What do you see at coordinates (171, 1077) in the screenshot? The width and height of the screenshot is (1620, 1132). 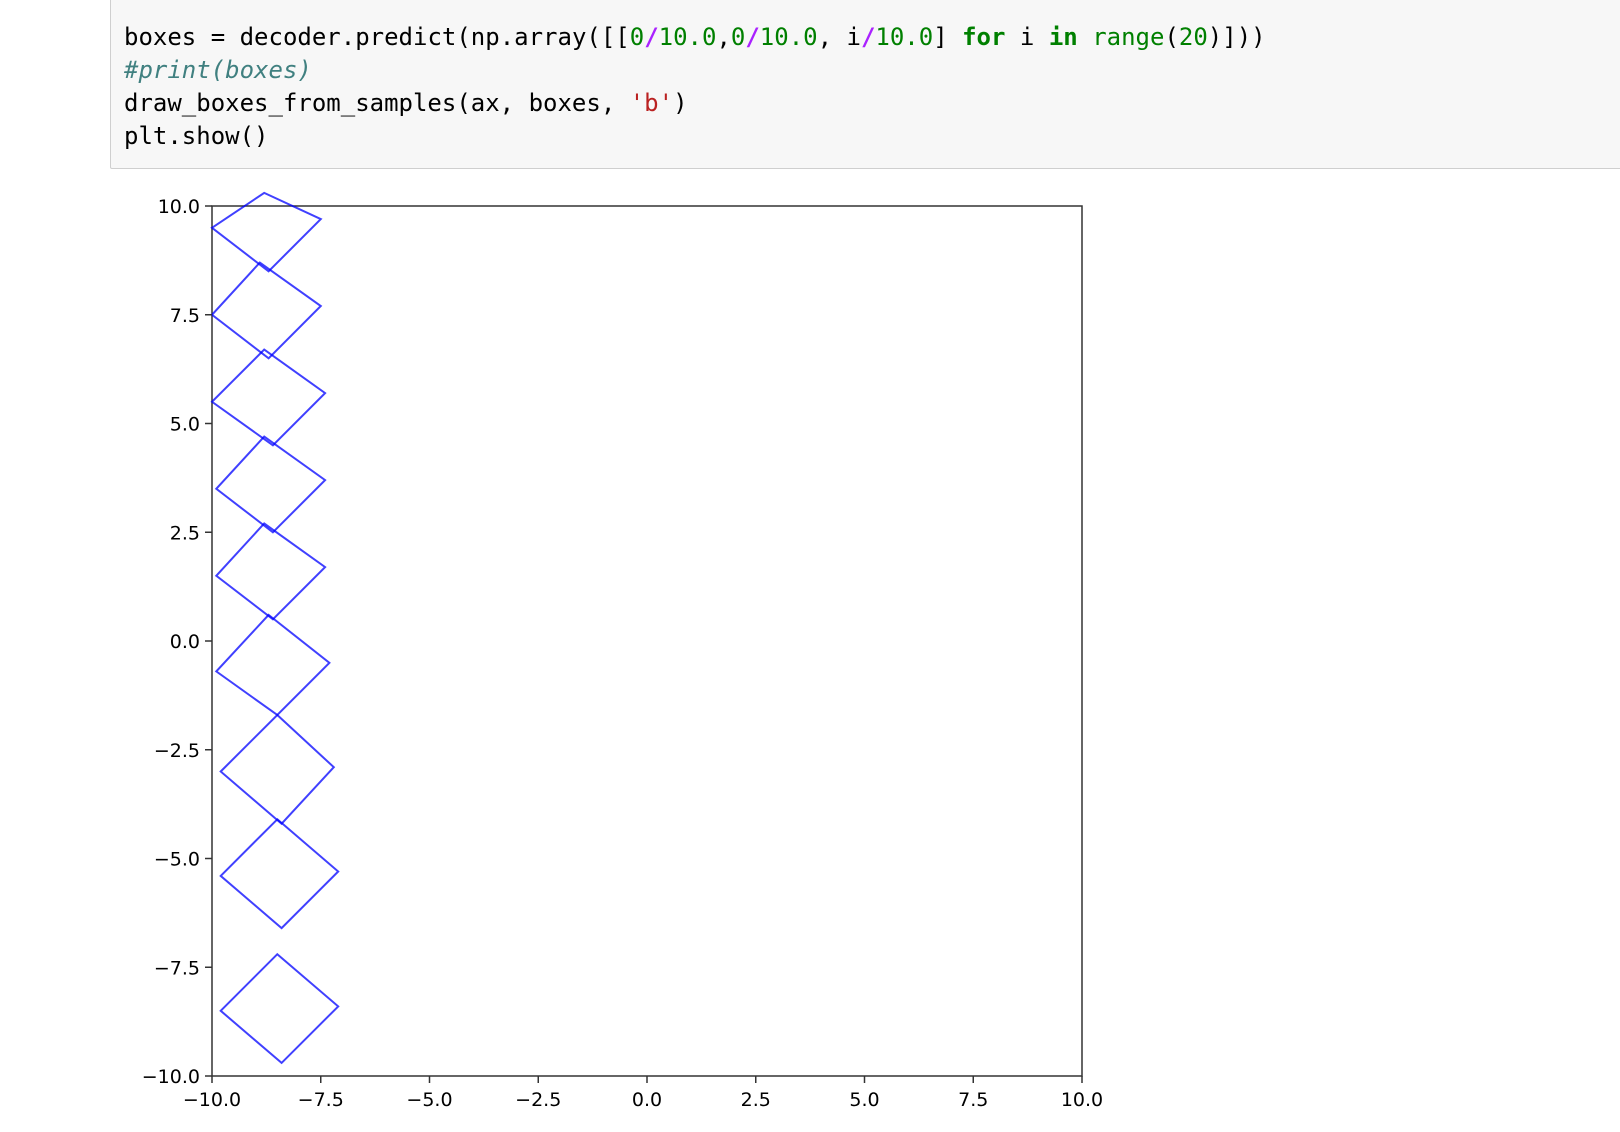 I see `y-tick-label: −10.0` at bounding box center [171, 1077].